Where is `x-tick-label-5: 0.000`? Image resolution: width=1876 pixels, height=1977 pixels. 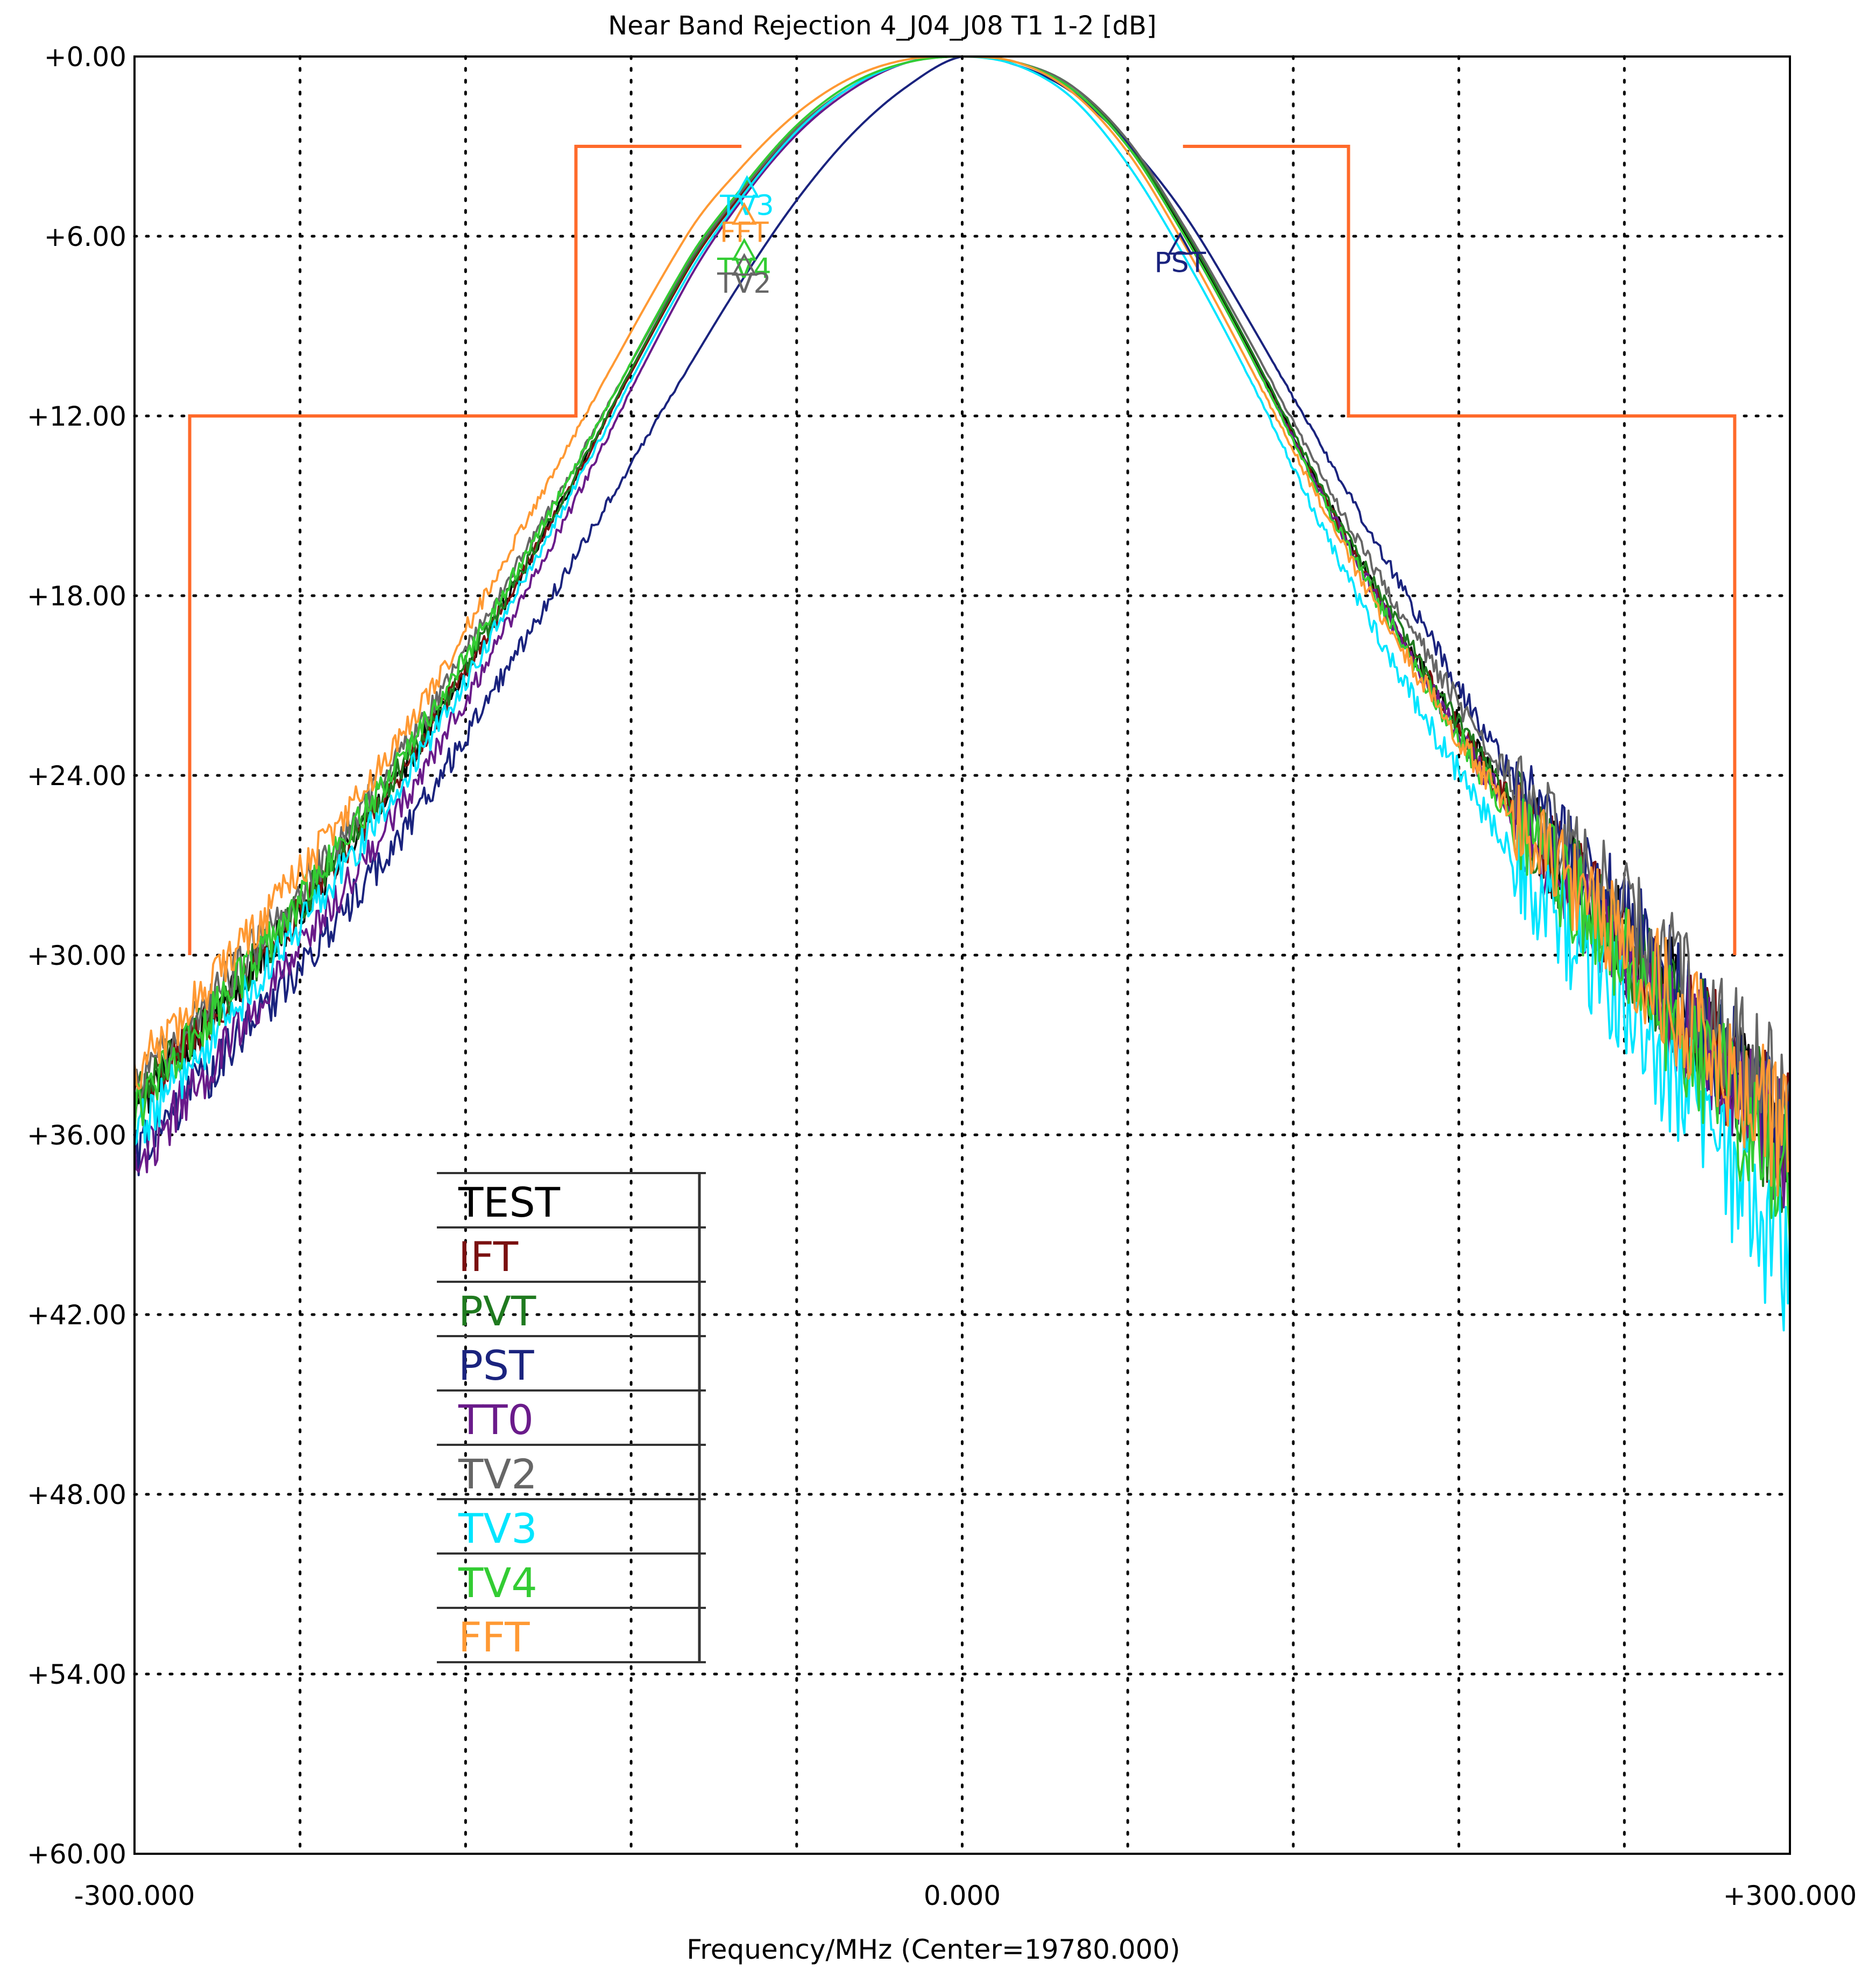
x-tick-label-5: 0.000 is located at coordinates (962, 1896).